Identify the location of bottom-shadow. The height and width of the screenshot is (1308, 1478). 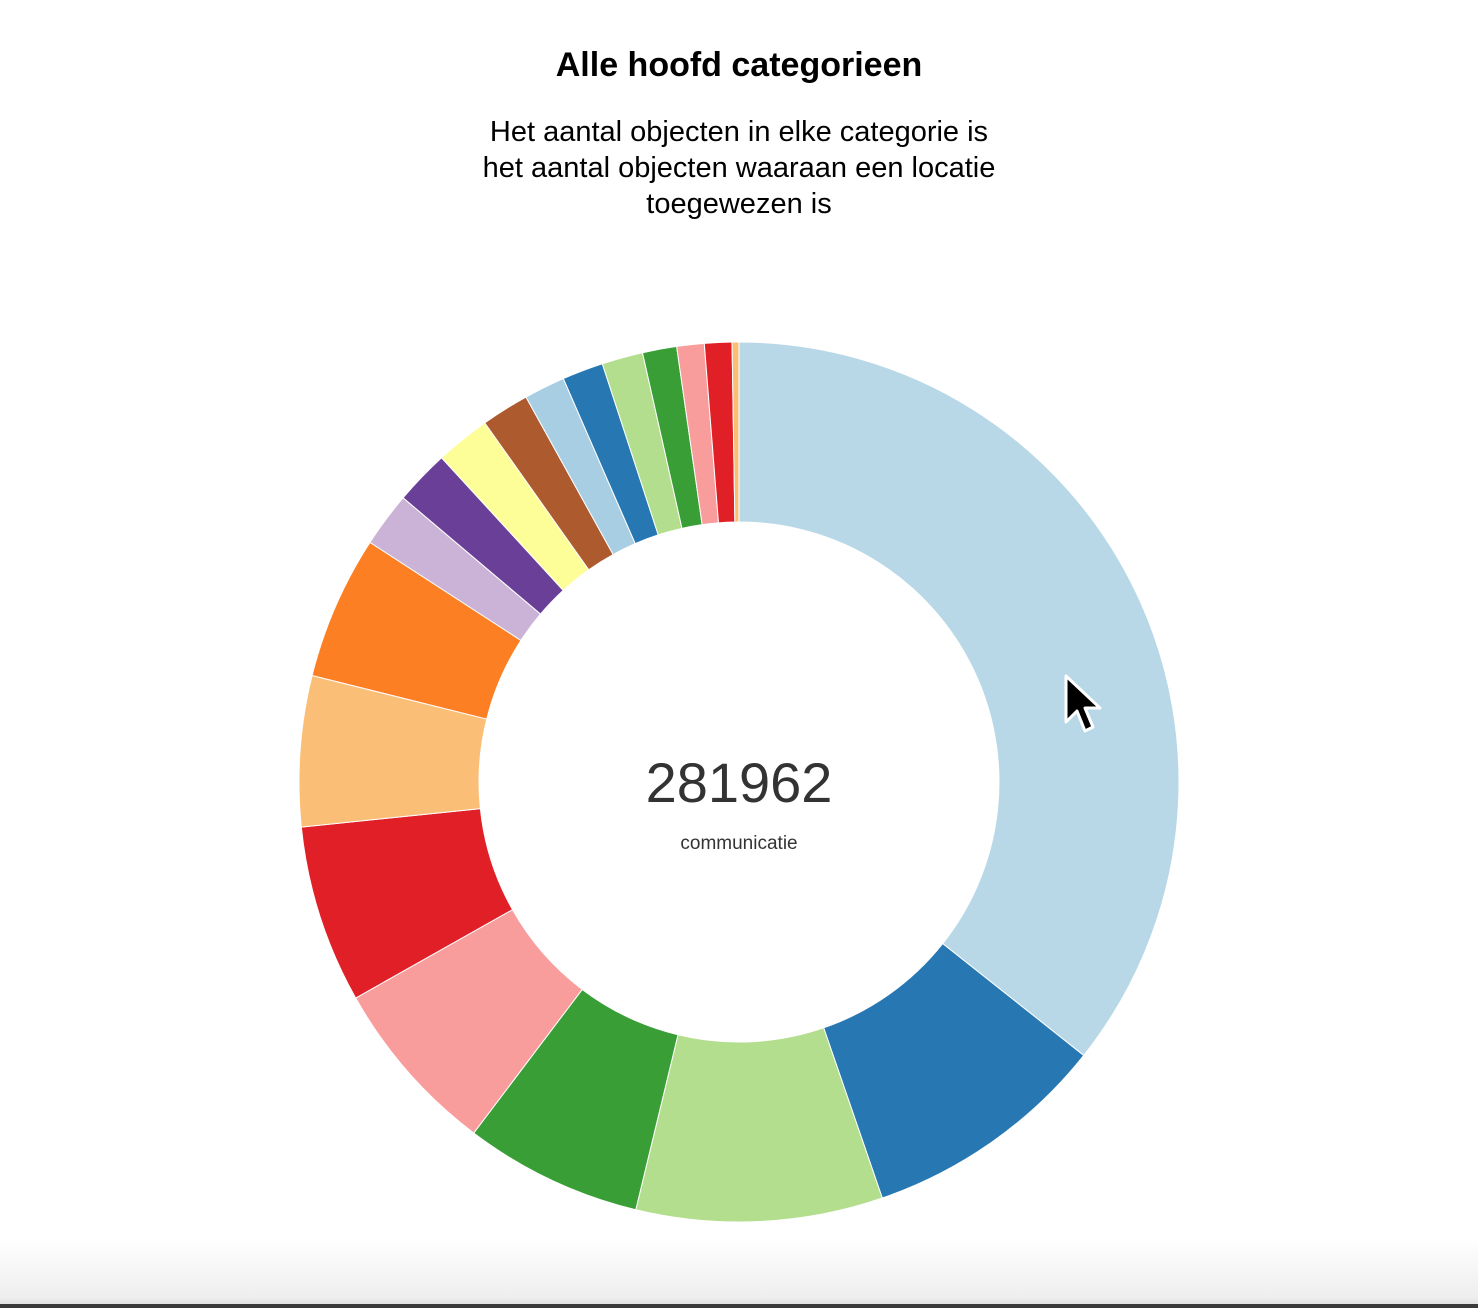
(739, 1273).